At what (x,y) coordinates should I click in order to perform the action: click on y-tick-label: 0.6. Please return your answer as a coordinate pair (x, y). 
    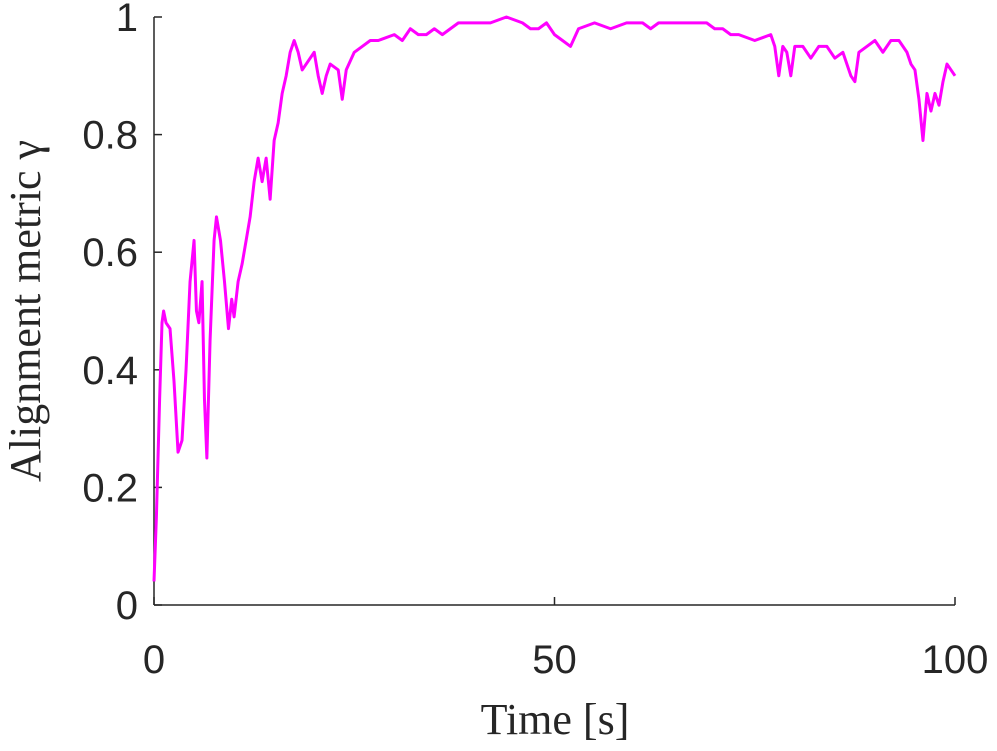
    Looking at the image, I should click on (110, 253).